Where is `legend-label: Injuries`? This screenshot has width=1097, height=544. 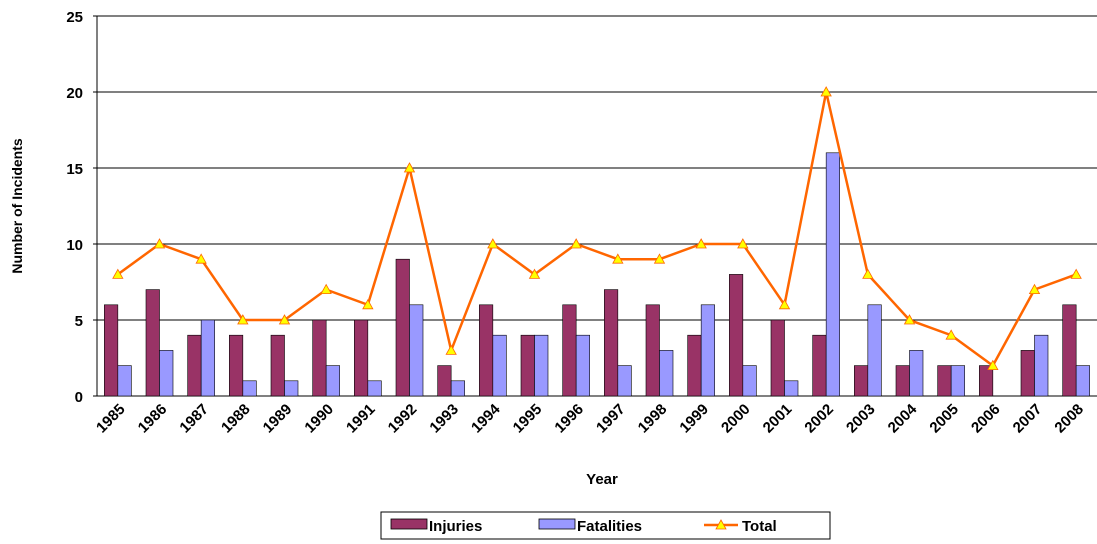
legend-label: Injuries is located at coordinates (455, 526).